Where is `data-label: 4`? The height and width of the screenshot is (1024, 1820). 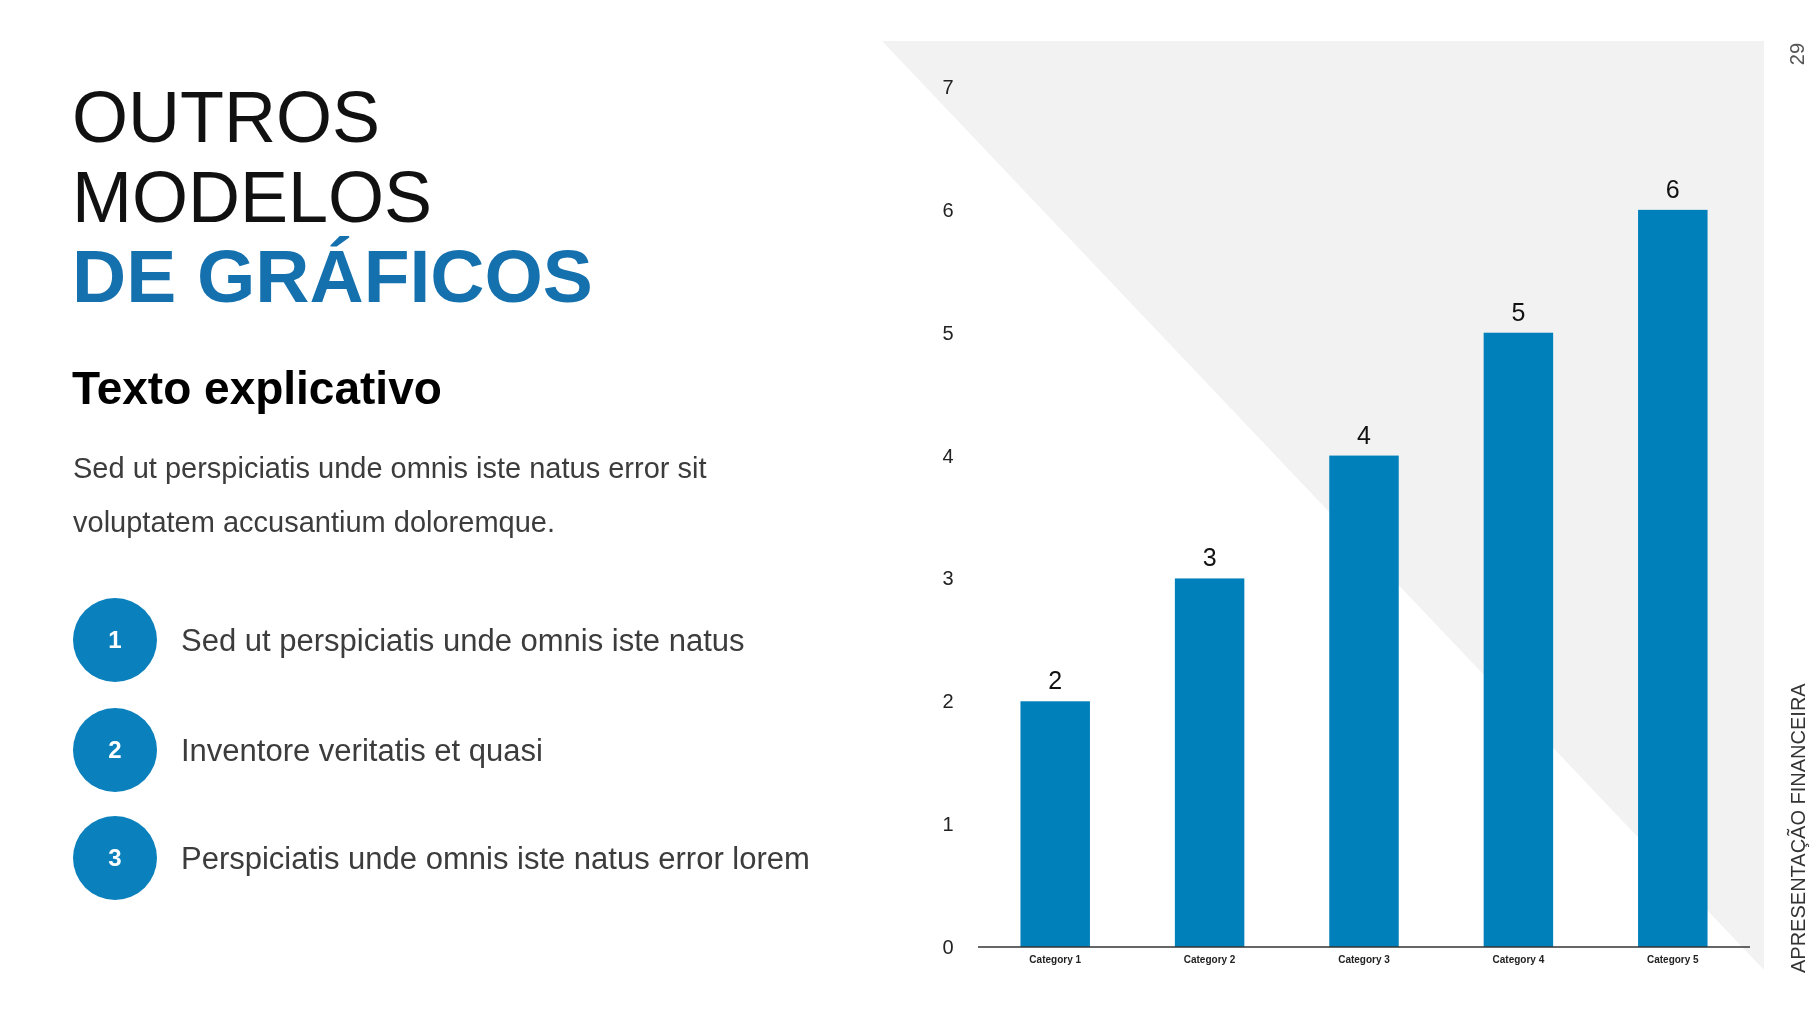 data-label: 4 is located at coordinates (1364, 434).